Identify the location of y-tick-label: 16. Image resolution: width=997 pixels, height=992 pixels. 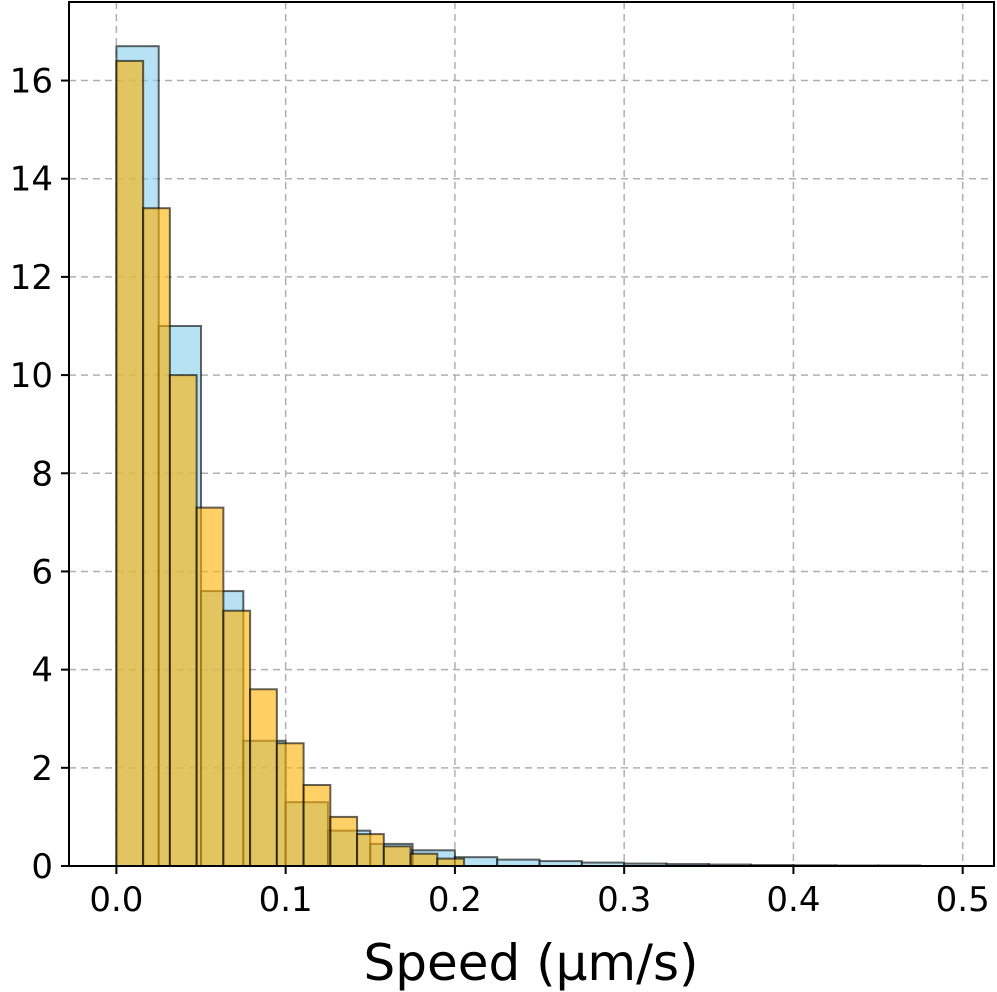
(31, 82).